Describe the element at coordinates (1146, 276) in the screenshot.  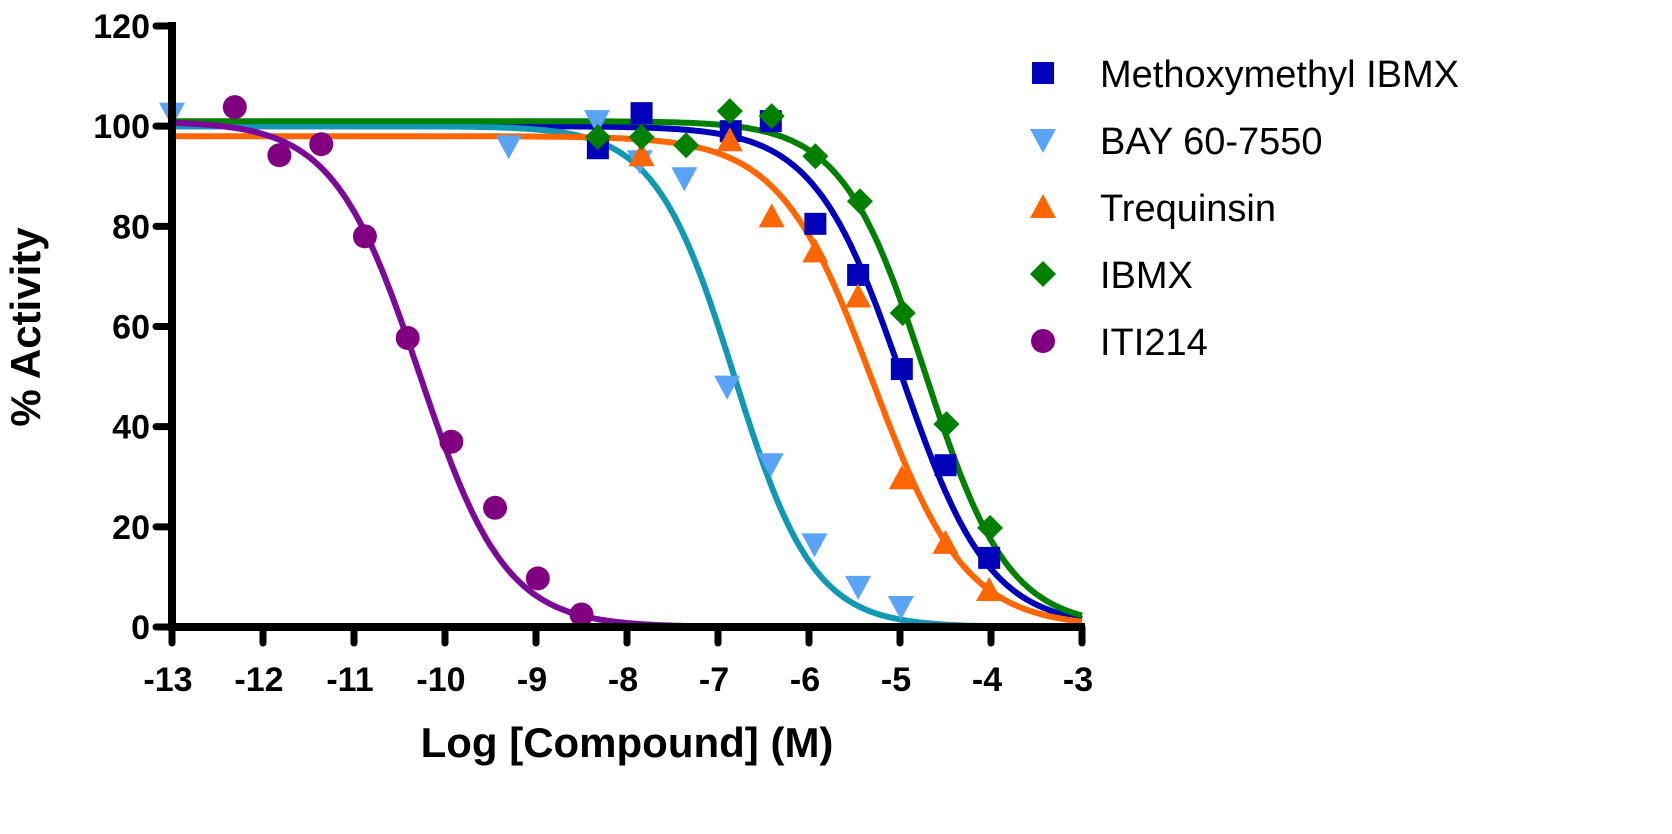
I see `legend-label: IBMX` at that location.